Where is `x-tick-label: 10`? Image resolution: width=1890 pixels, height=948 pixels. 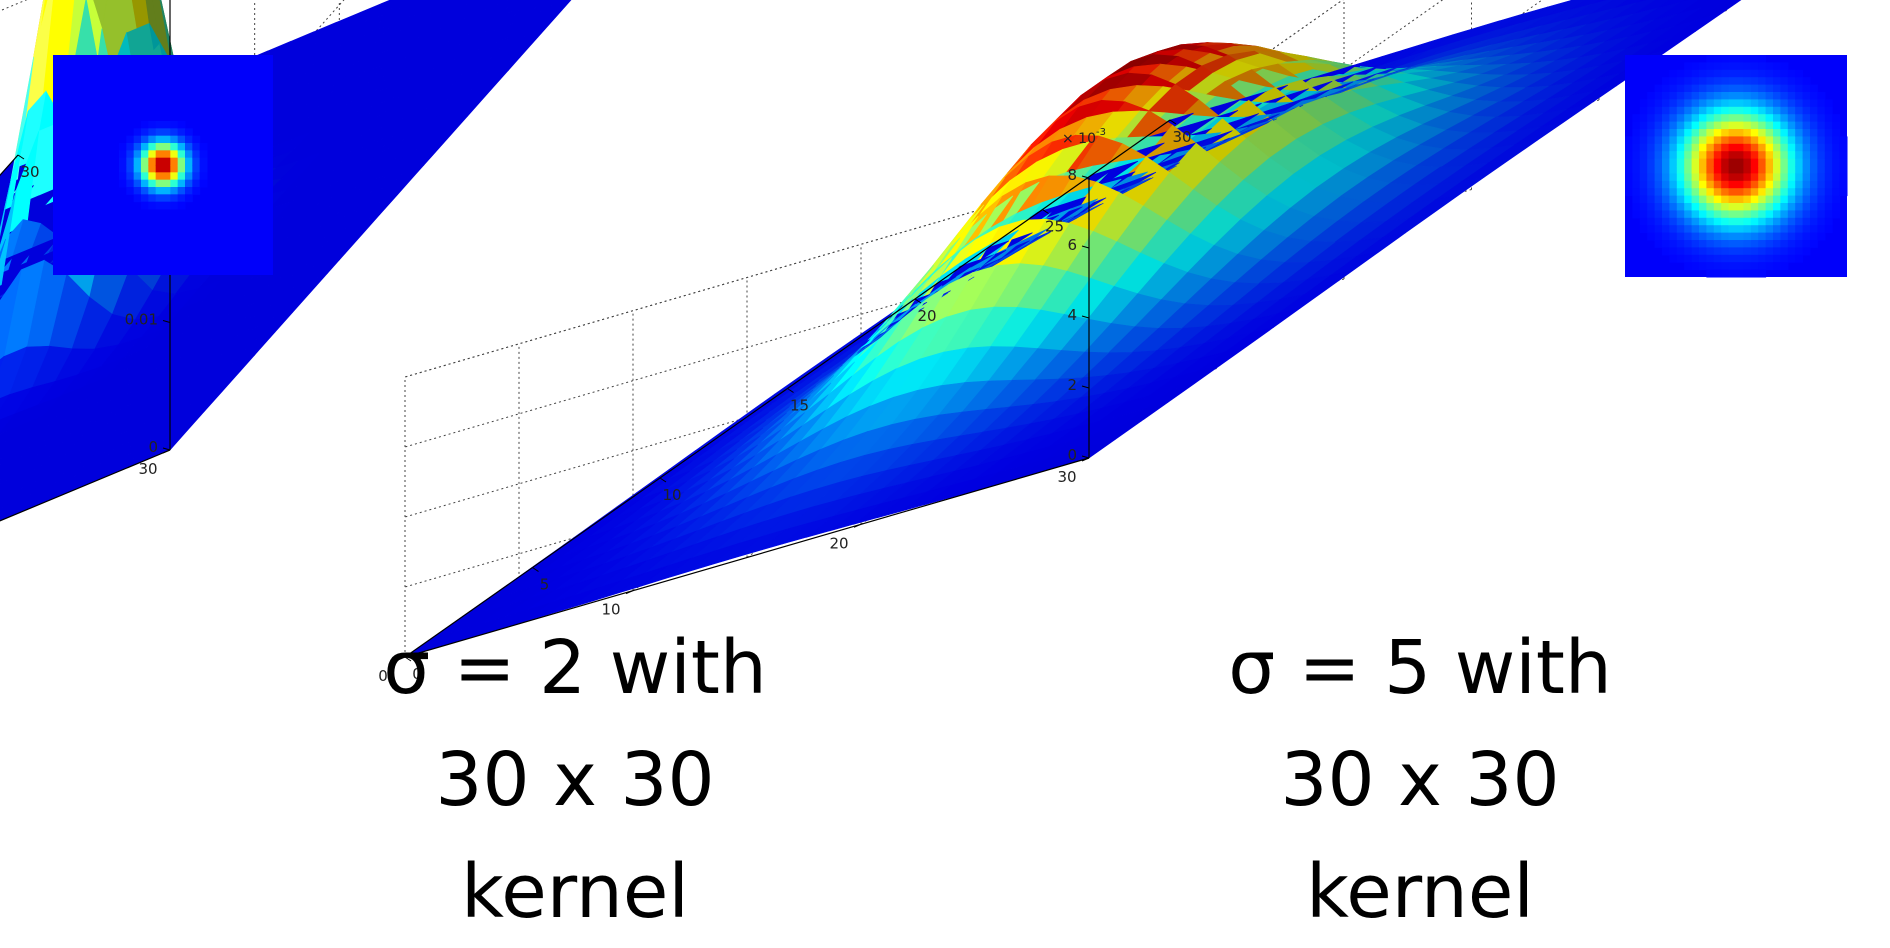
x-tick-label: 10 is located at coordinates (671, 495).